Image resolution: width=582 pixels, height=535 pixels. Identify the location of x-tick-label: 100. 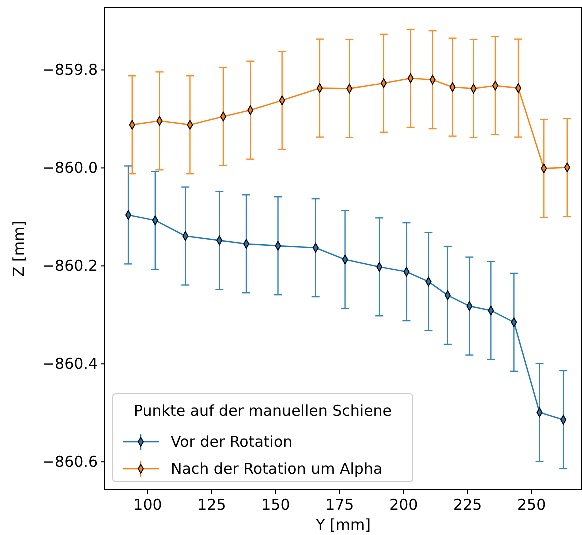
(148, 505).